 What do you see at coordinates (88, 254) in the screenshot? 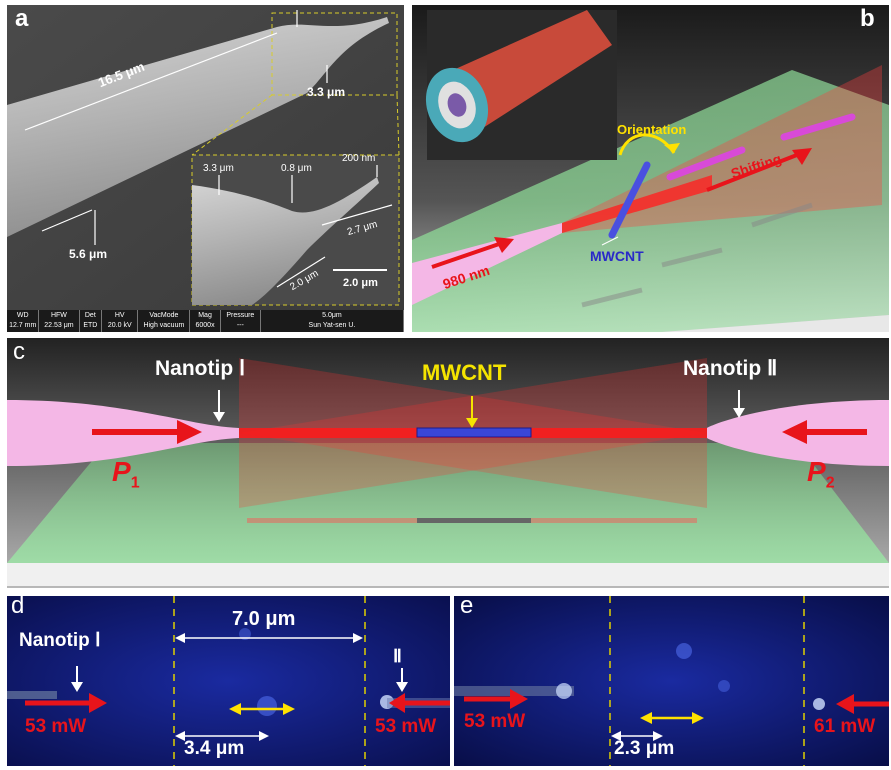
I see `dim-body-label: 5.6 μm` at bounding box center [88, 254].